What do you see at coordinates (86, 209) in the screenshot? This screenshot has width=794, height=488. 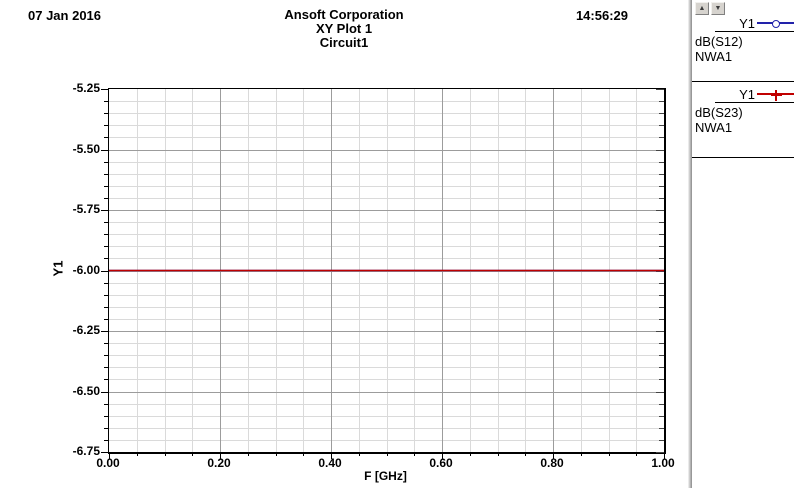 I see `y-tick-label: -5.75` at bounding box center [86, 209].